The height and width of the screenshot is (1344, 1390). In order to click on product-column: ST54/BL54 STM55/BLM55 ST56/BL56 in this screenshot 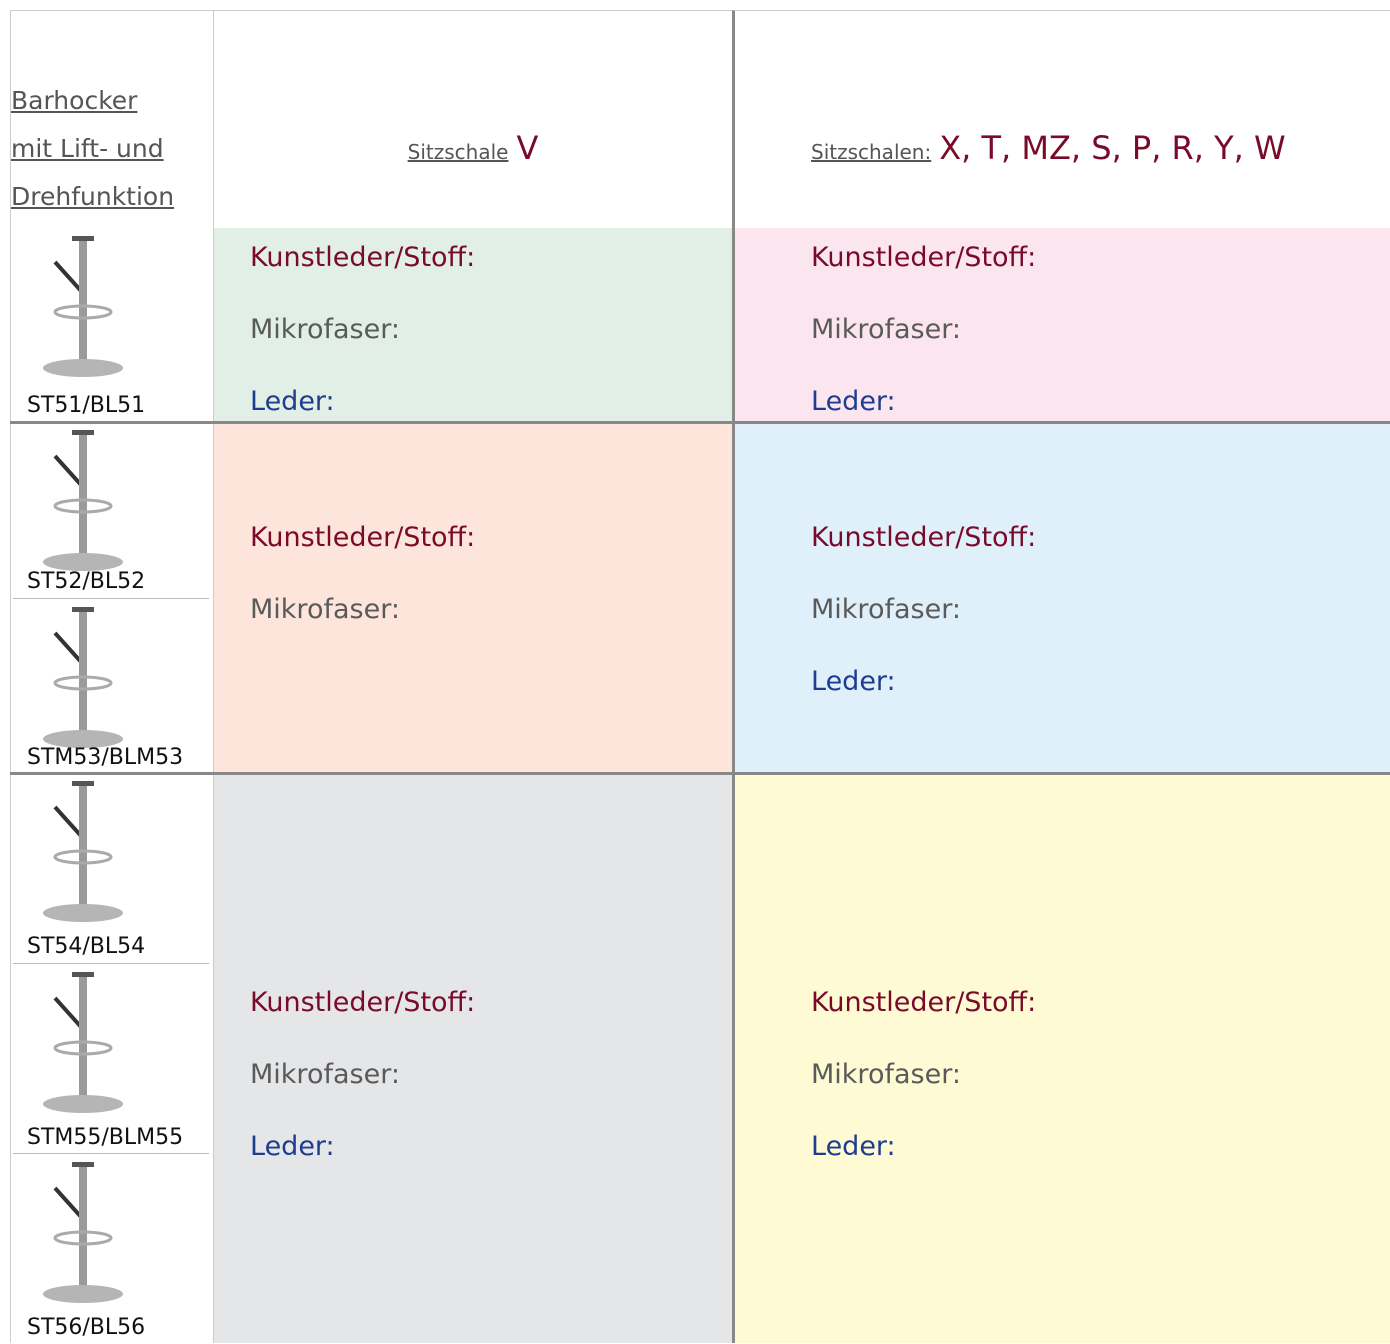, I will do `click(111, 1058)`.